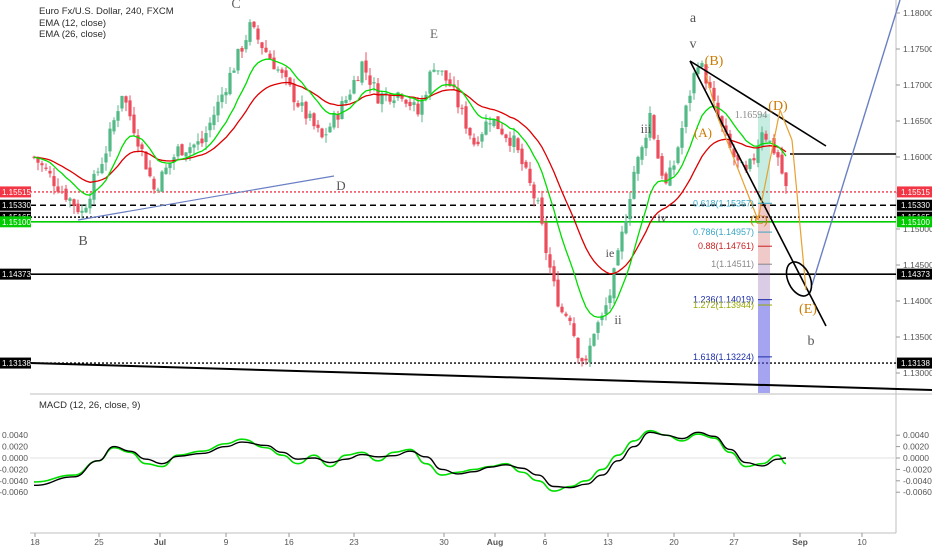 Image resolution: width=932 pixels, height=550 pixels. Describe the element at coordinates (480, 376) in the screenshot. I see `trendline-bottom` at that location.